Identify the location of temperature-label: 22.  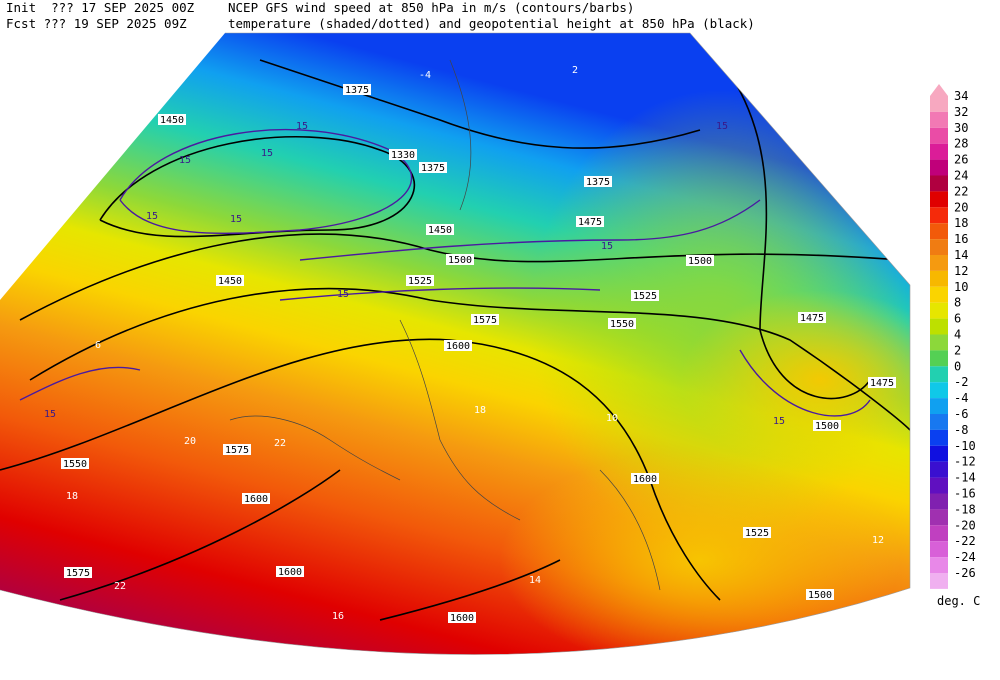
(280, 443).